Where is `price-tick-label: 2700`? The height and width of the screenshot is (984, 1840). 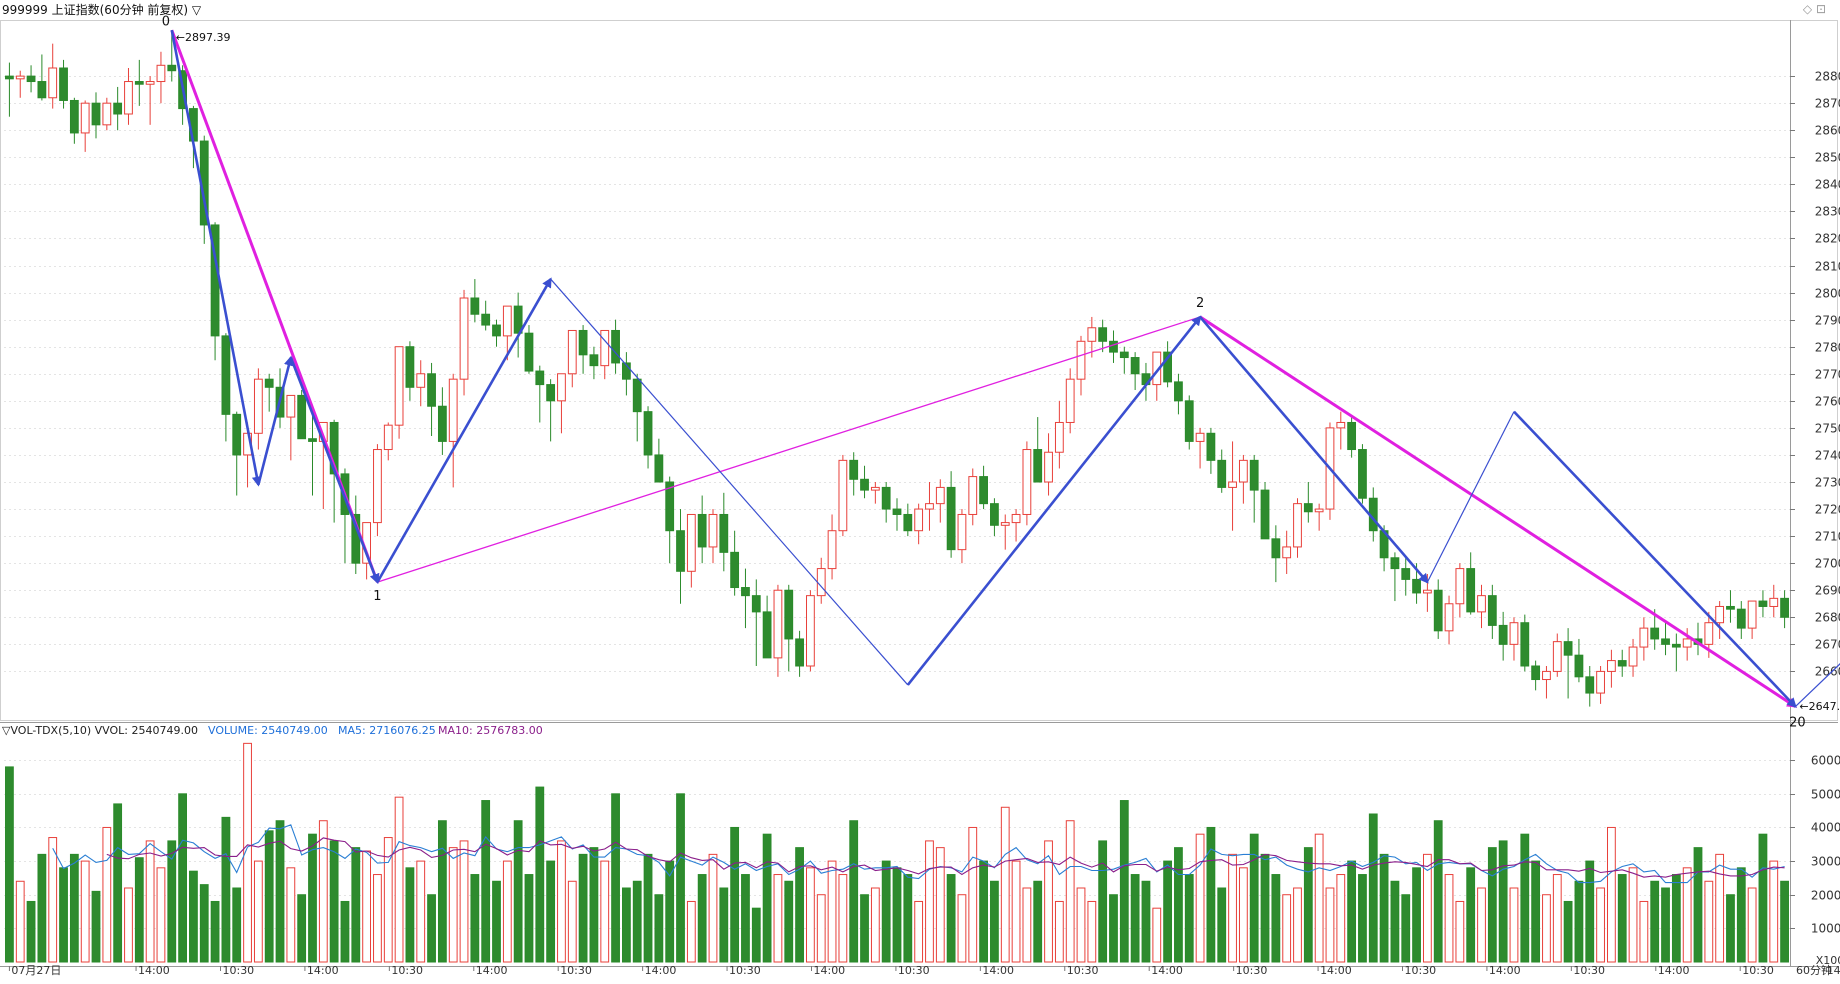
price-tick-label: 2700 is located at coordinates (1827, 564).